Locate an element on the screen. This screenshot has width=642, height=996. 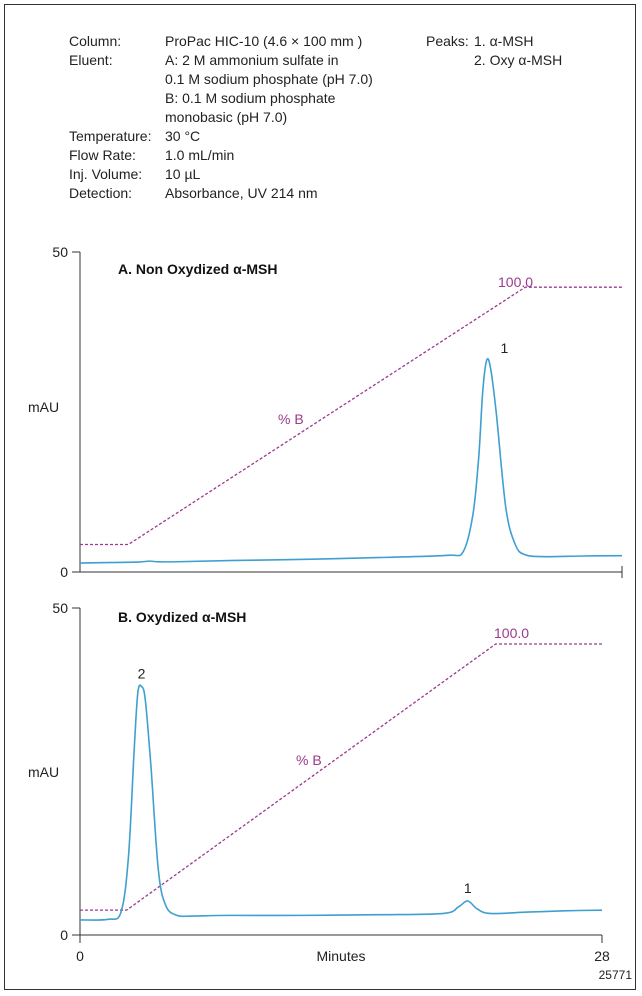
panel-title: B. Oxydized α-MSH is located at coordinates (182, 617).